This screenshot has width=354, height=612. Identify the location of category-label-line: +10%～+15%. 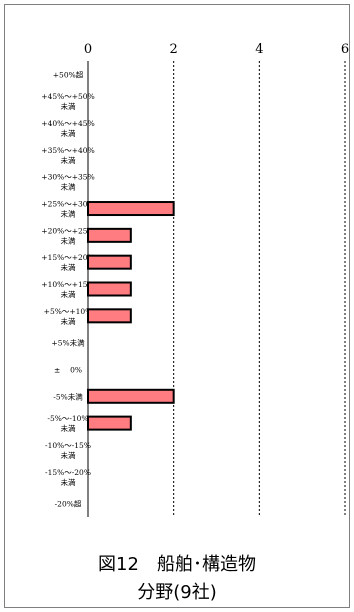
(67, 284).